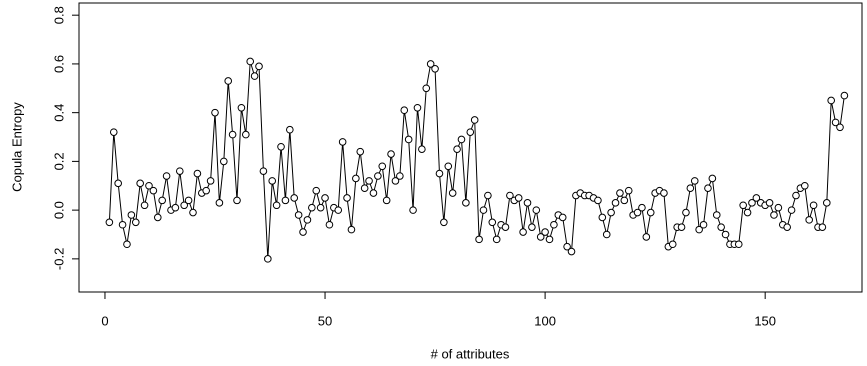  I want to click on x-axis-label: # of attributes, so click(470, 353).